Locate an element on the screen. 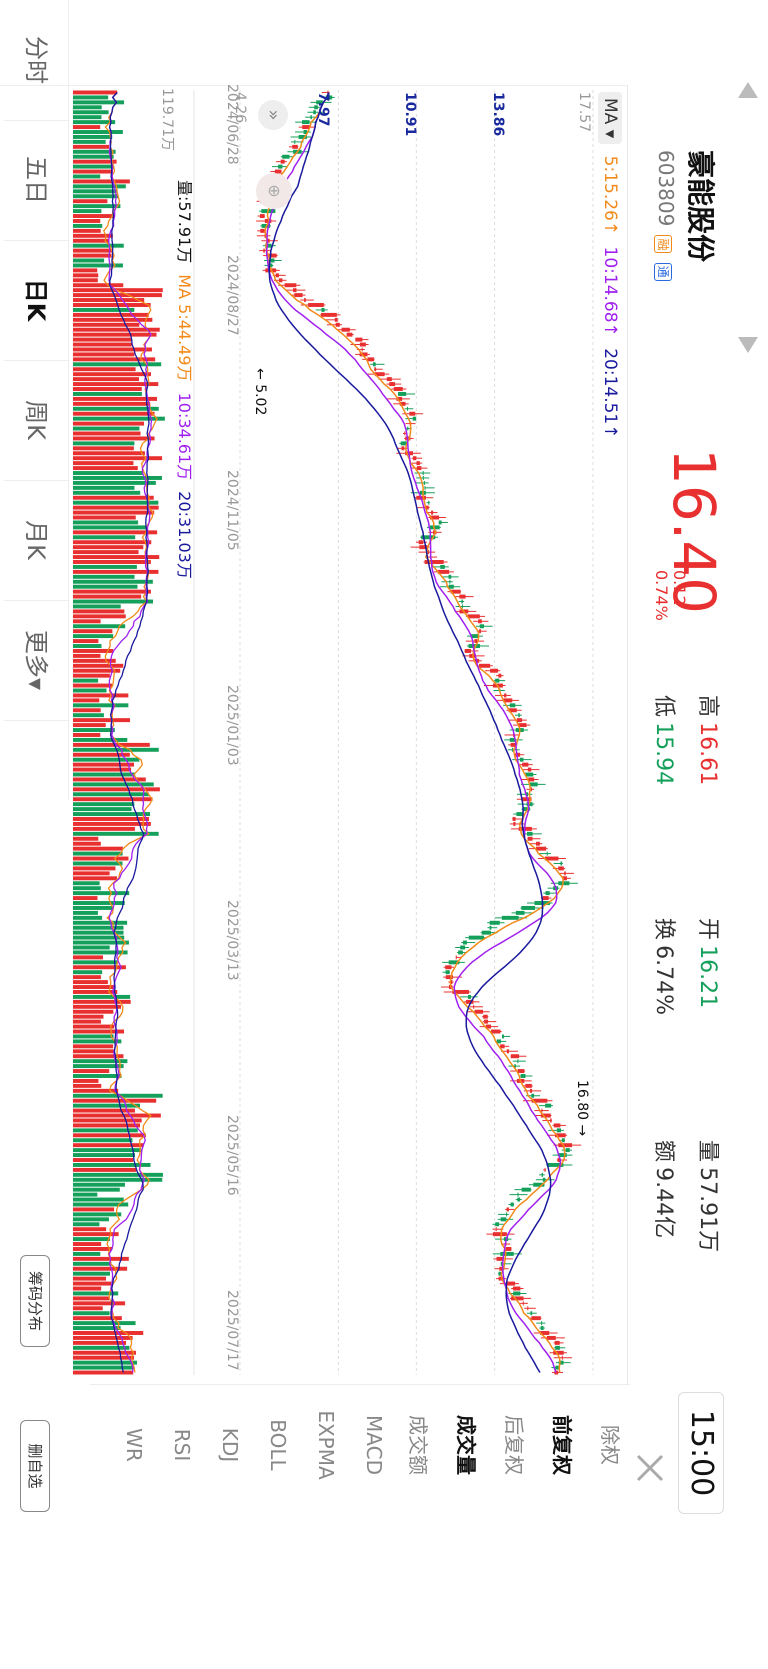 This screenshot has height=1669, width=768. side-menu-item-9: RSI is located at coordinates (182, 1445).